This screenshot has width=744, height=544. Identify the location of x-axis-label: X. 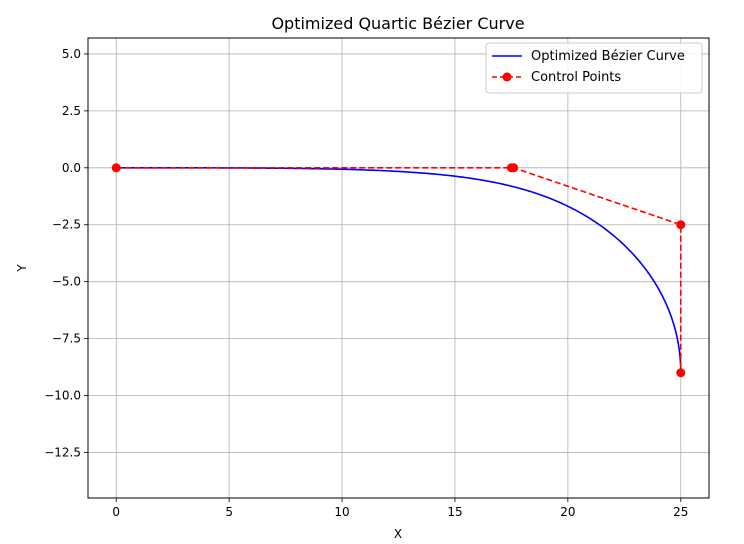
(398, 534).